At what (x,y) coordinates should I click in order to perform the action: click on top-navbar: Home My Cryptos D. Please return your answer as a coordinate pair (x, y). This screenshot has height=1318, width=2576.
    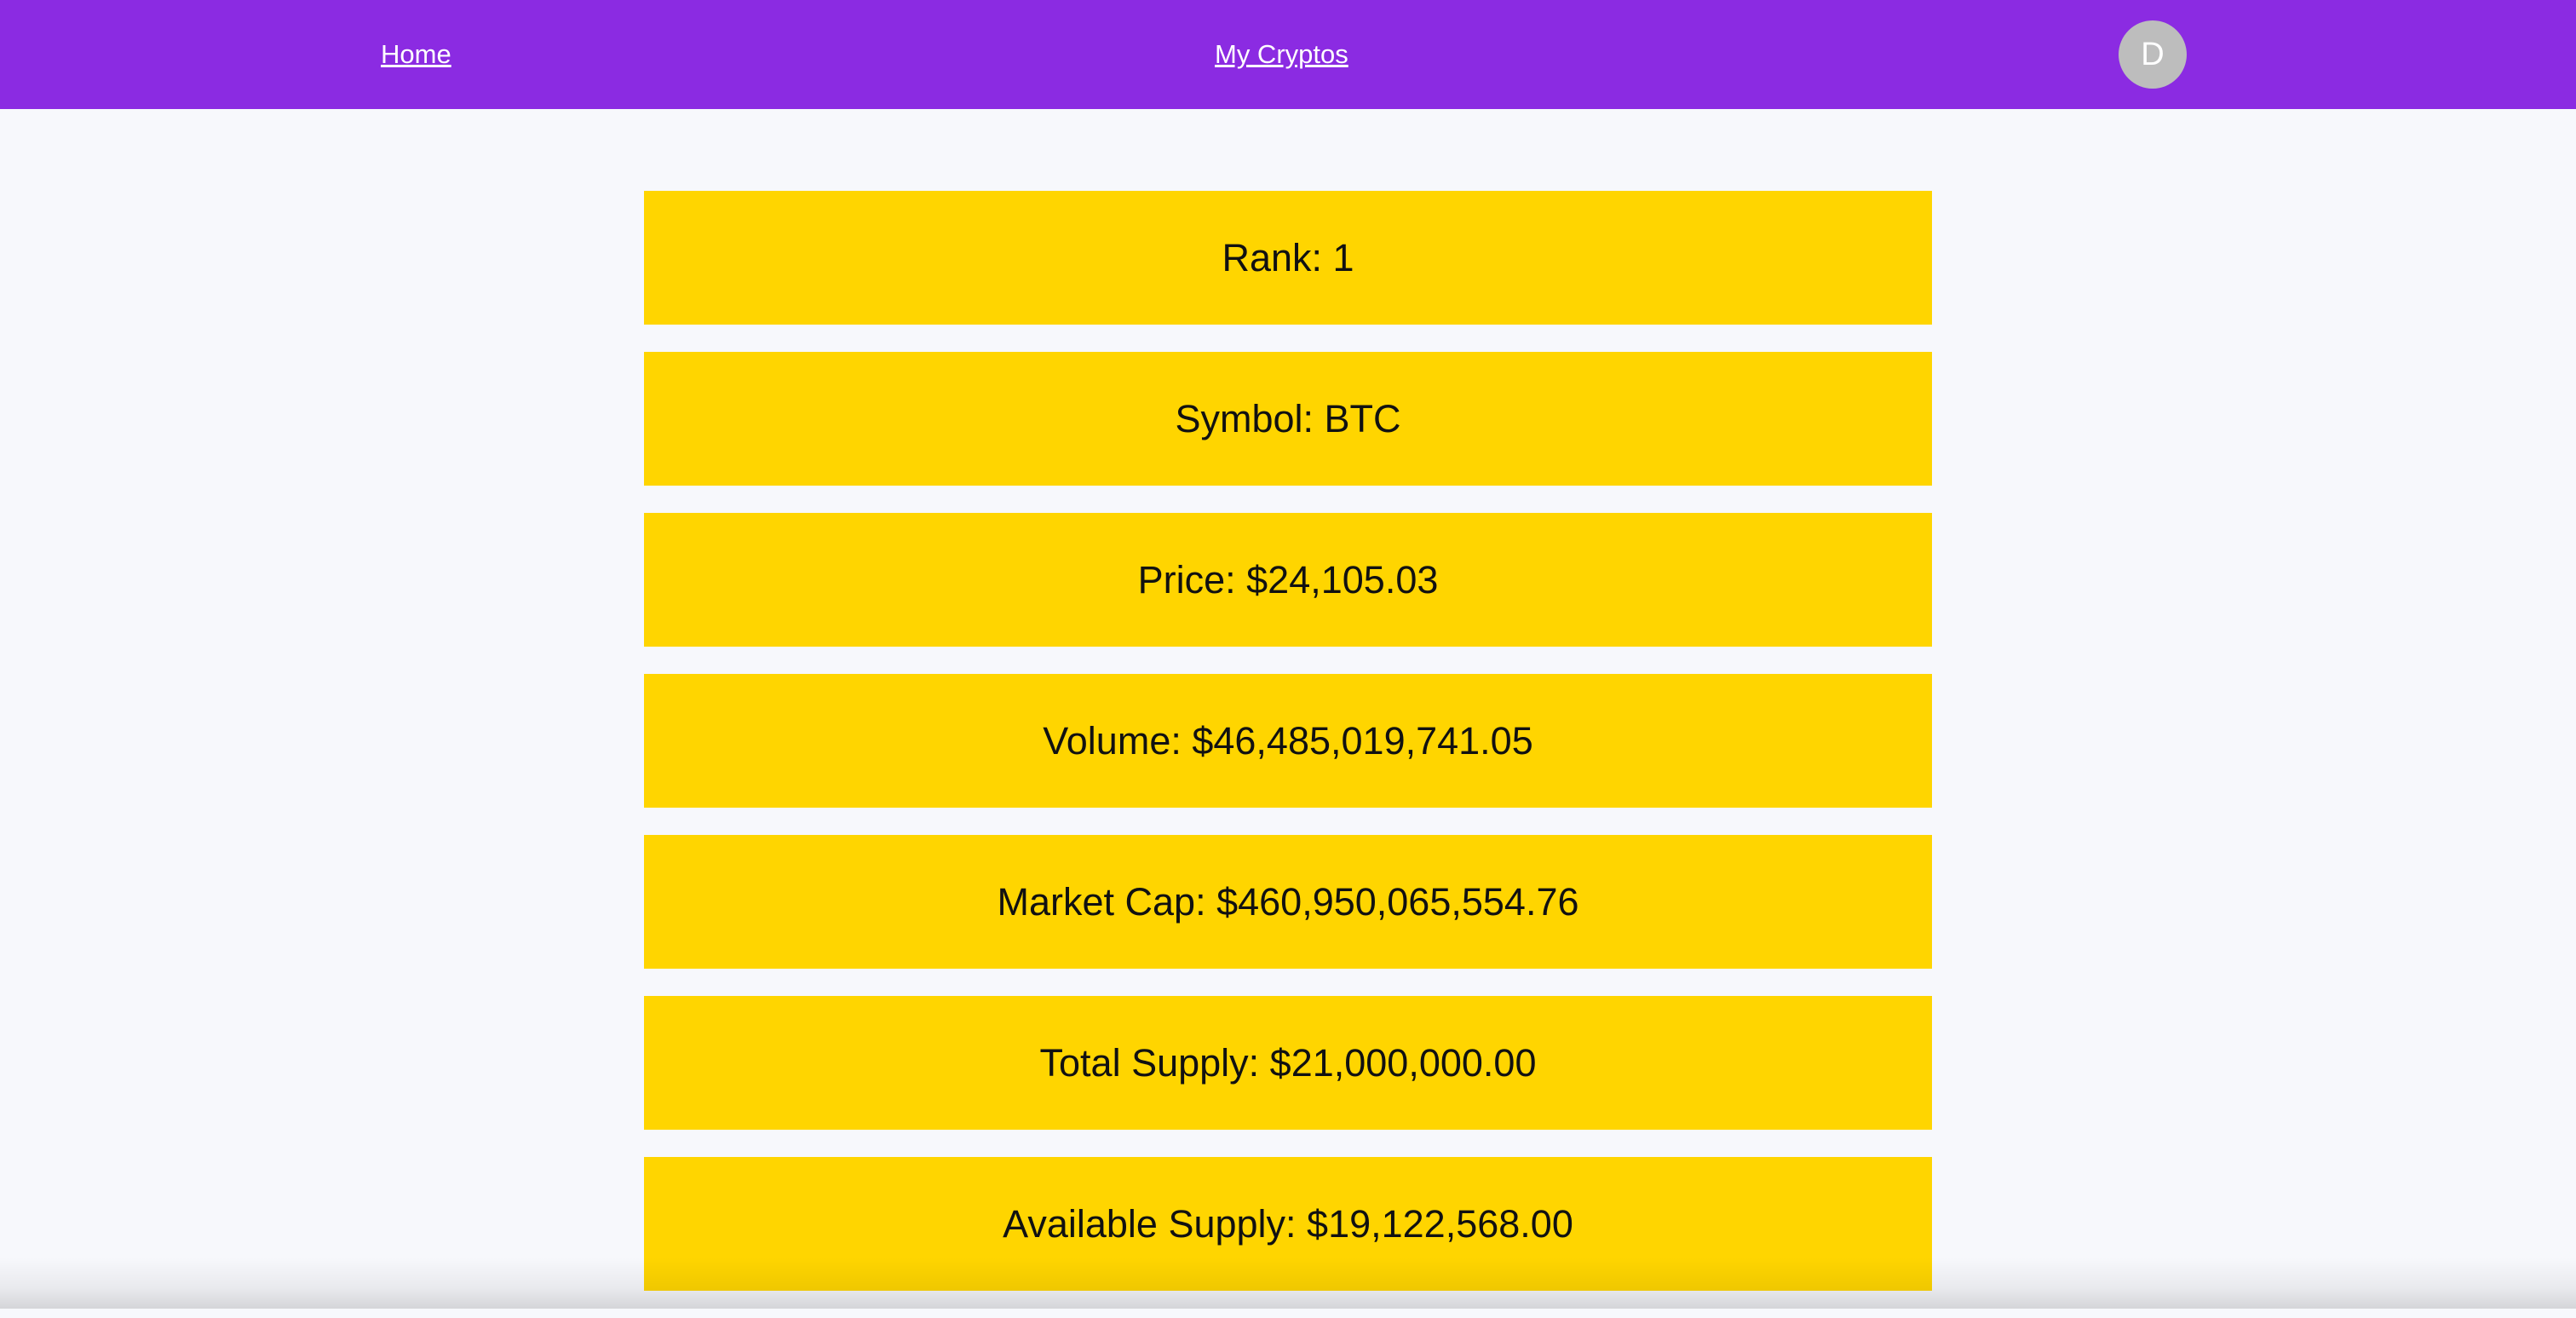
    Looking at the image, I should click on (1288, 54).